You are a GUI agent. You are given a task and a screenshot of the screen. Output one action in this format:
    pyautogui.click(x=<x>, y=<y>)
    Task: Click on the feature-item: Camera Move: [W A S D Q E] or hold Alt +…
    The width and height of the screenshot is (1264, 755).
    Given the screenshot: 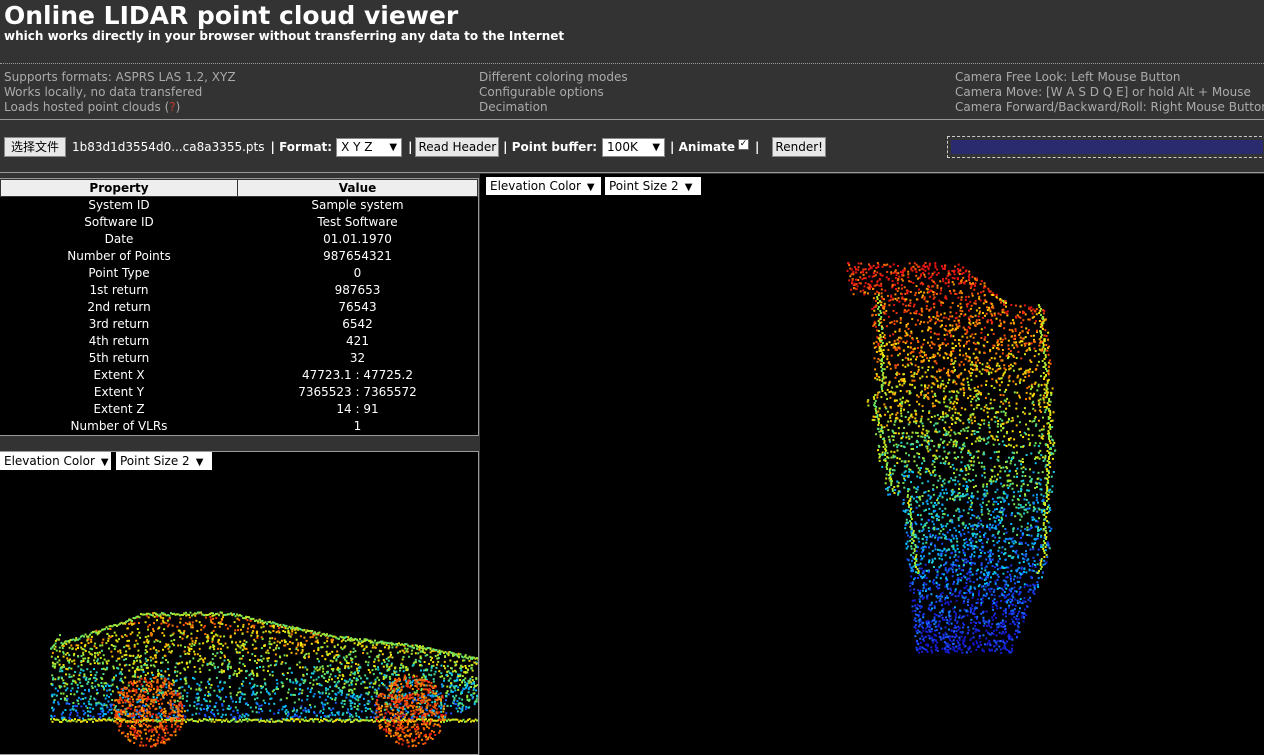 What is the action you would take?
    pyautogui.click(x=1103, y=92)
    